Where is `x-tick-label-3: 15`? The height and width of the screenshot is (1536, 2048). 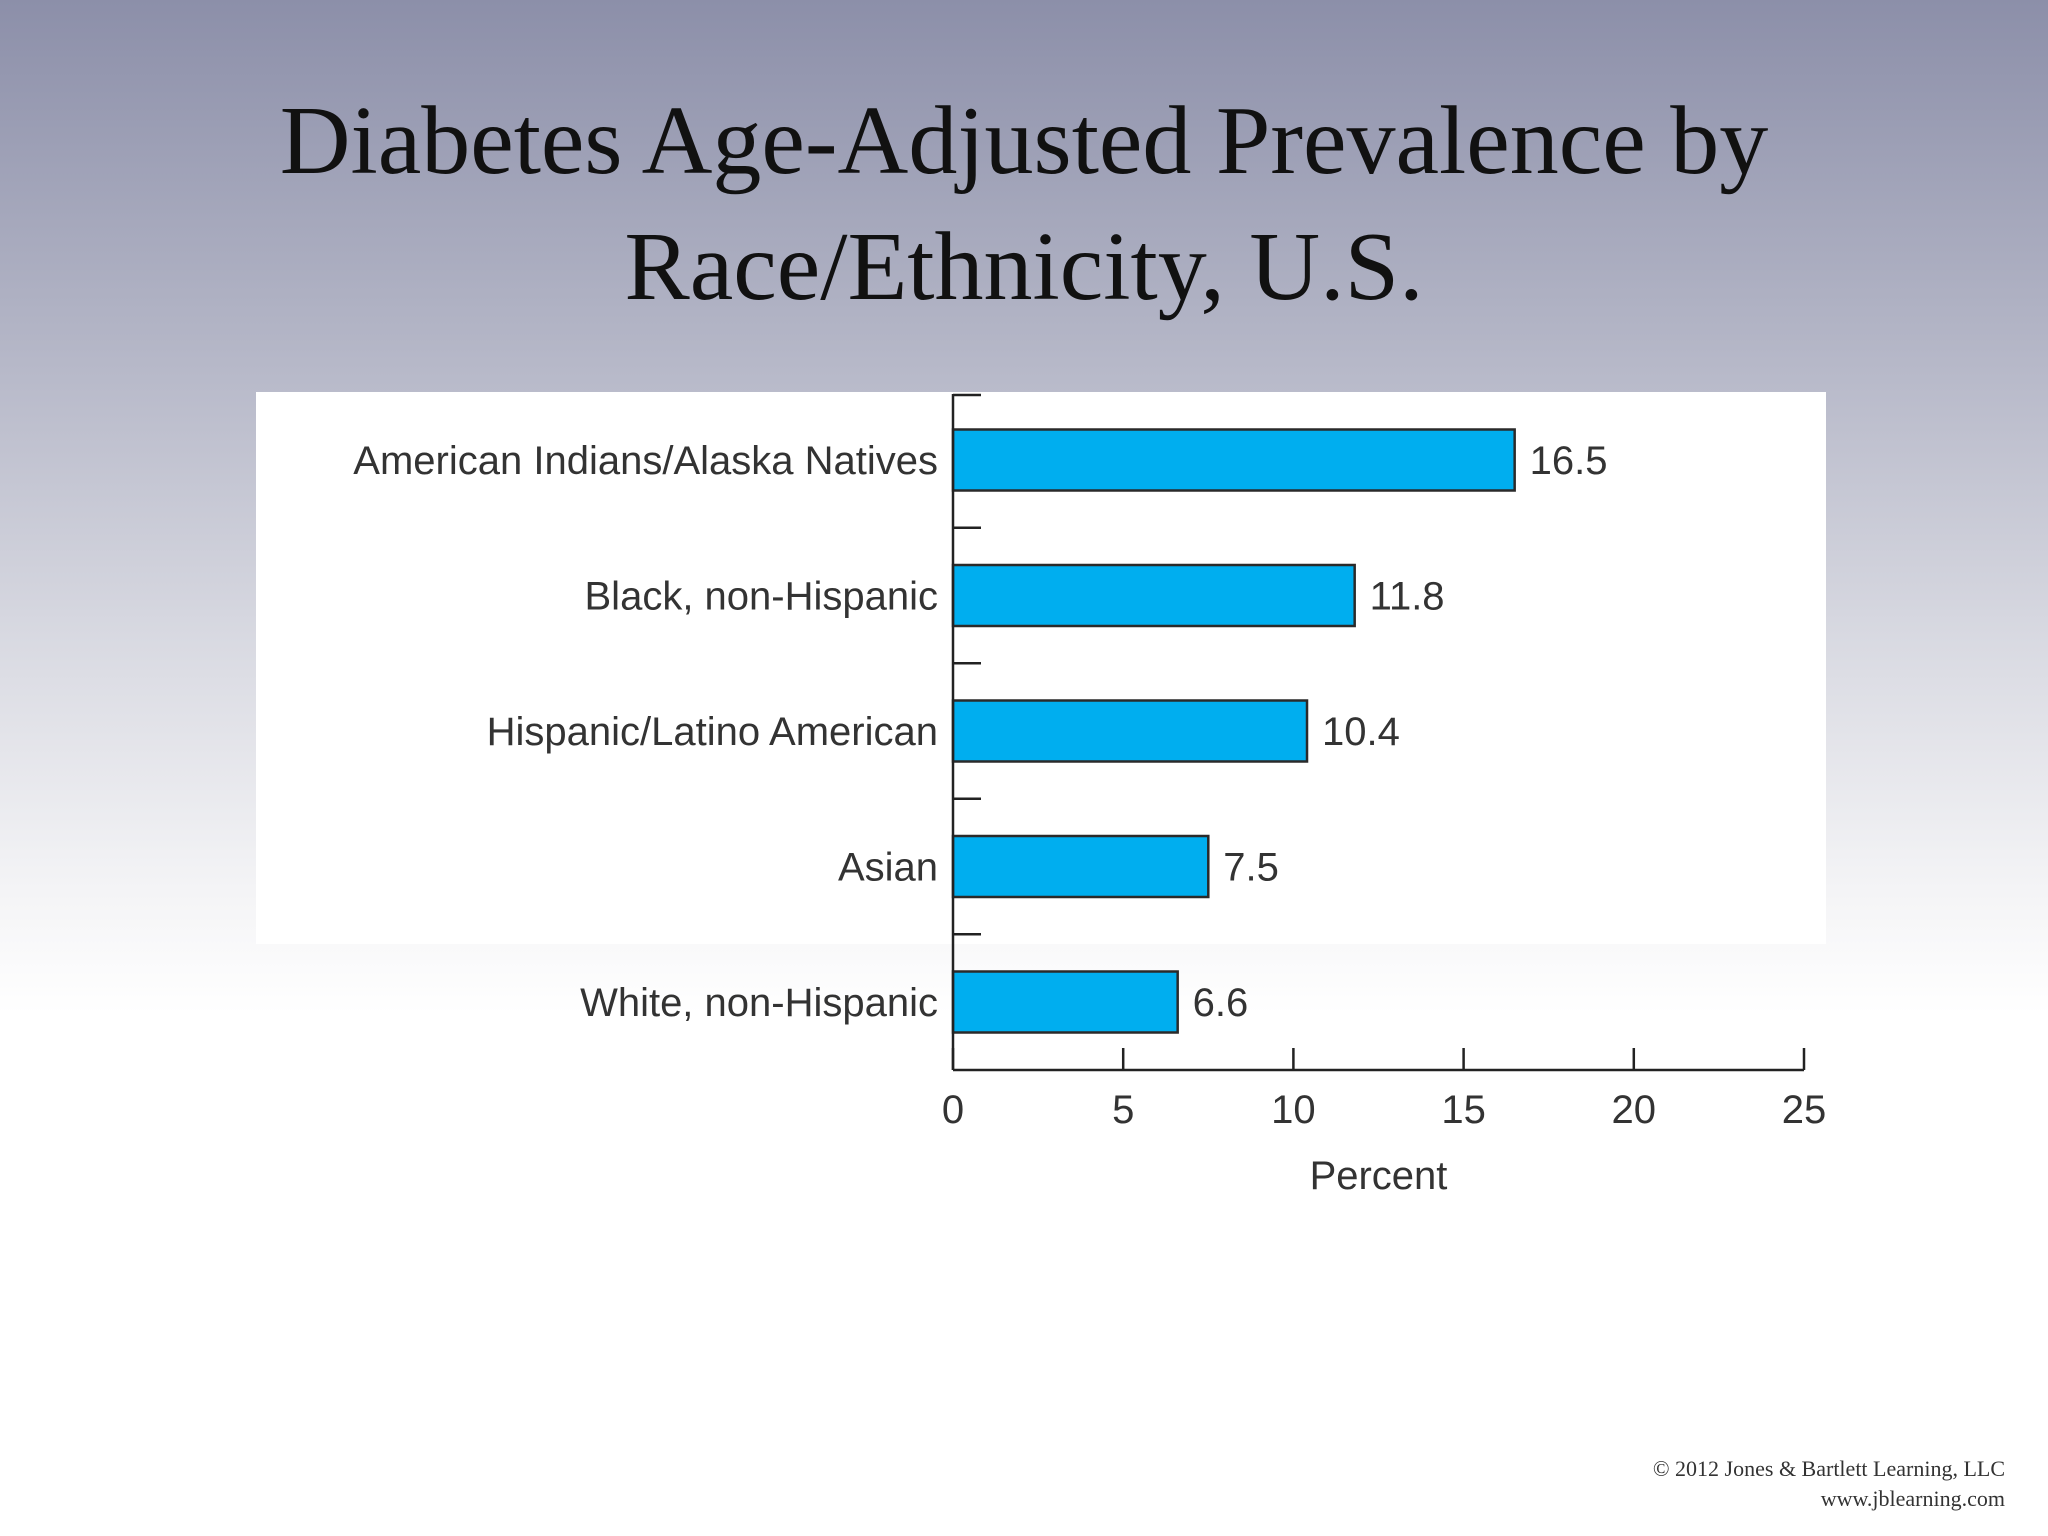
x-tick-label-3: 15 is located at coordinates (1463, 1110).